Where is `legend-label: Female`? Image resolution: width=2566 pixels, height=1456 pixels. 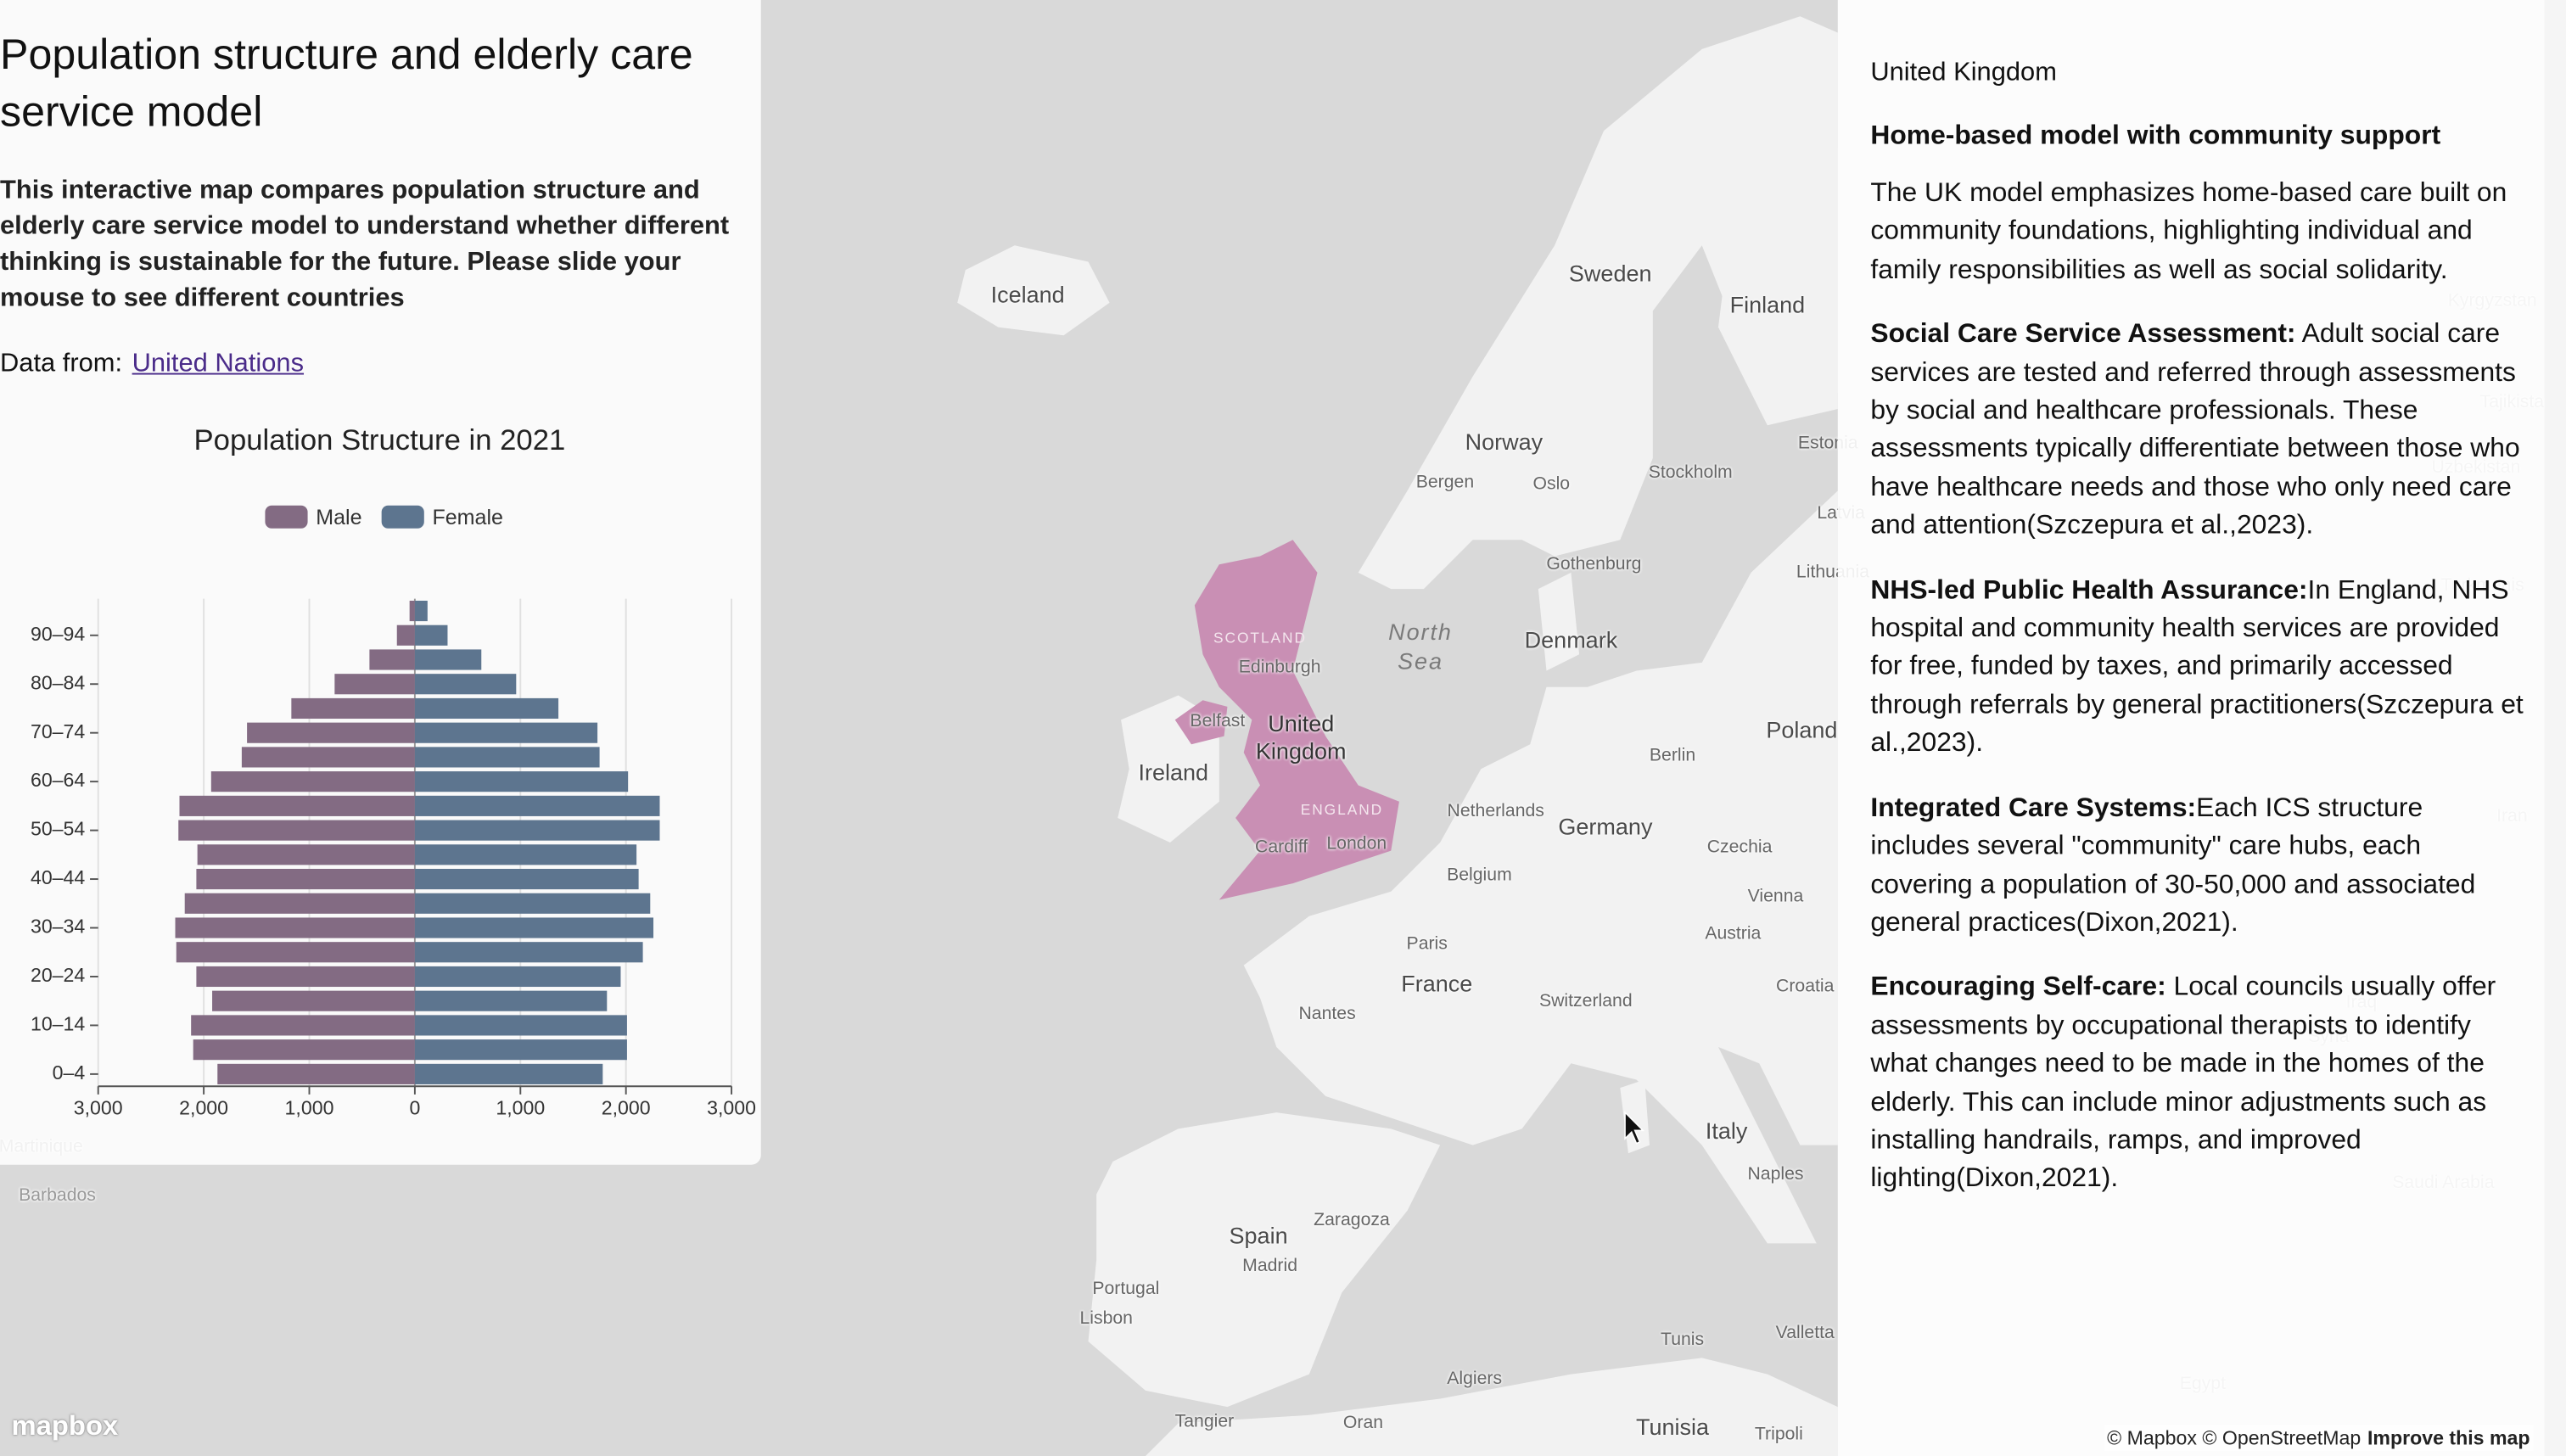
legend-label: Female is located at coordinates (467, 517).